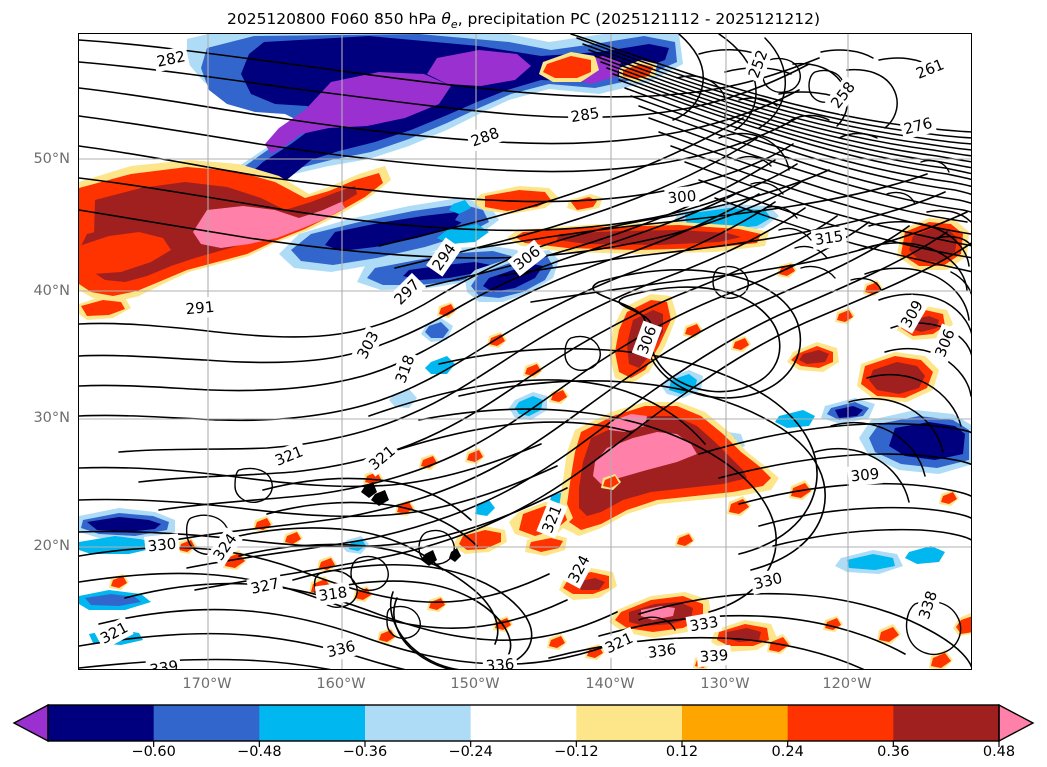 Image resolution: width=1047 pixels, height=767 pixels. Describe the element at coordinates (610, 684) in the screenshot. I see `xtick-label-140W: 140°W` at that location.